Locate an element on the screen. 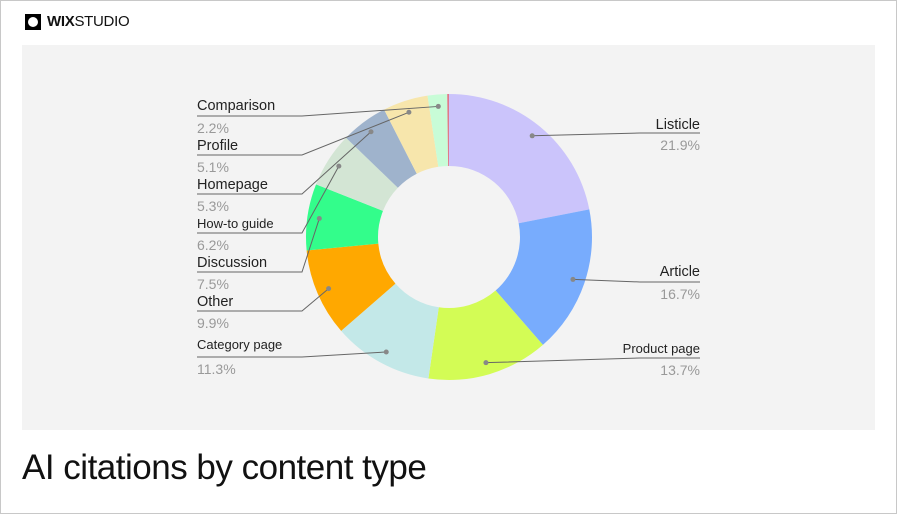 The width and height of the screenshot is (897, 514). slice-value: 21.9% is located at coordinates (680, 145).